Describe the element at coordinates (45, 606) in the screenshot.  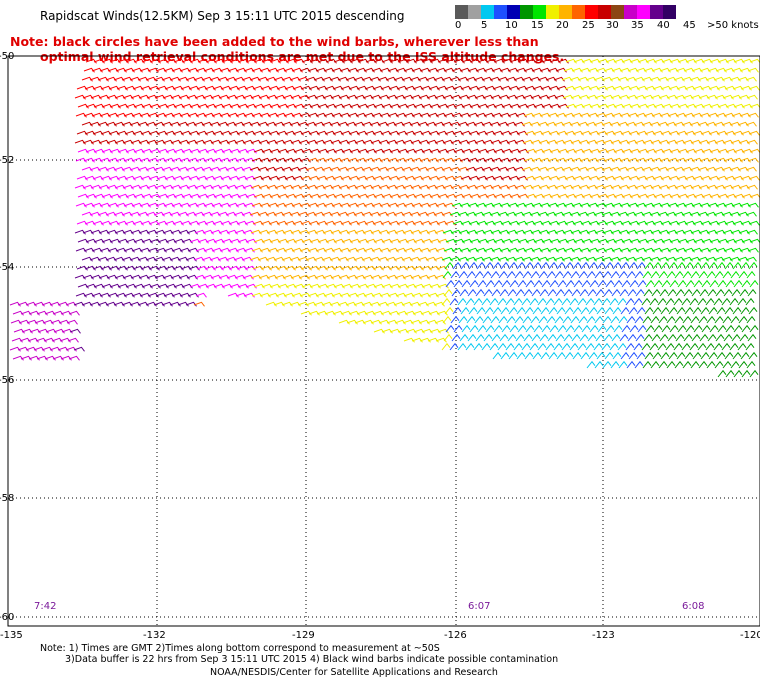
I see `pass-time: 7:42` at that location.